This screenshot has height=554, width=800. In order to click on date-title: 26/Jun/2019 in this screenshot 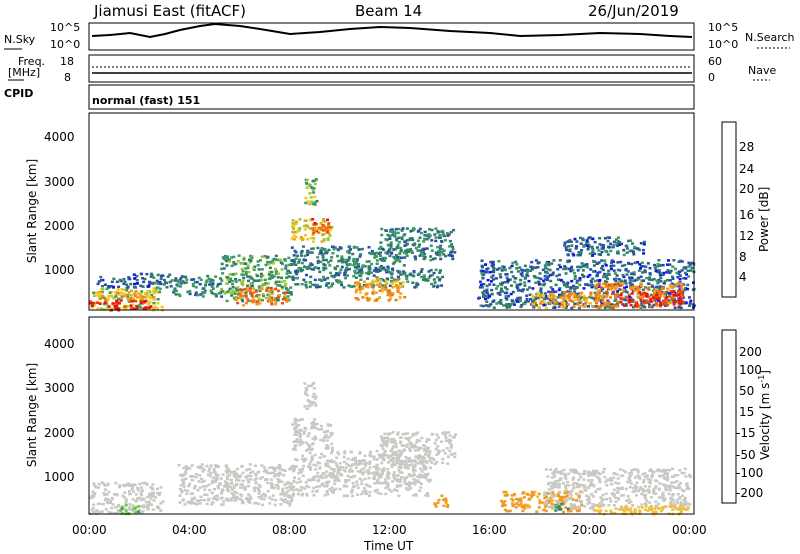, I will do `click(633, 11)`.